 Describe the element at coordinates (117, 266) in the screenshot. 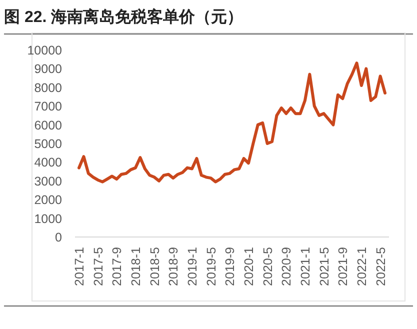

I see `x-tick-label: 2017-9` at that location.